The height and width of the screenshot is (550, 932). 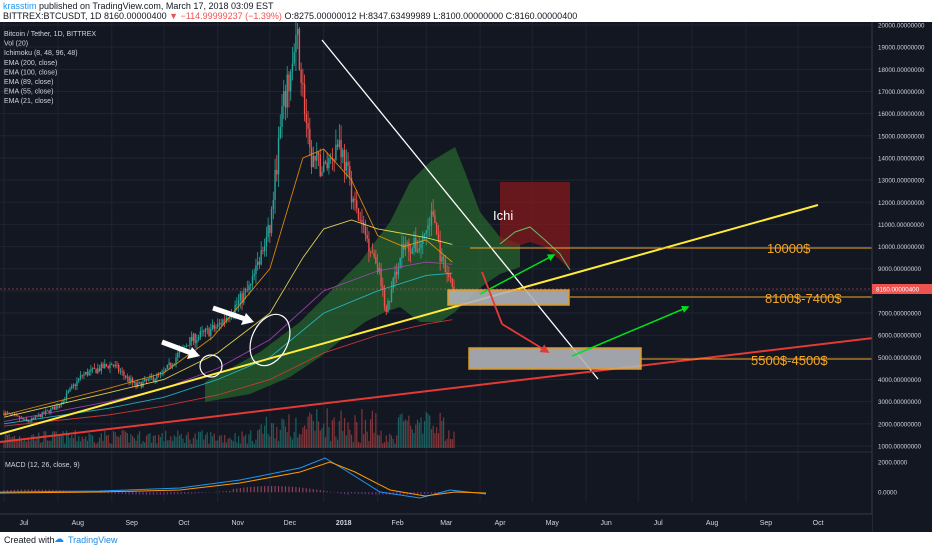 What do you see at coordinates (28, 92) in the screenshot?
I see `legend-item: EMA (55, close)` at bounding box center [28, 92].